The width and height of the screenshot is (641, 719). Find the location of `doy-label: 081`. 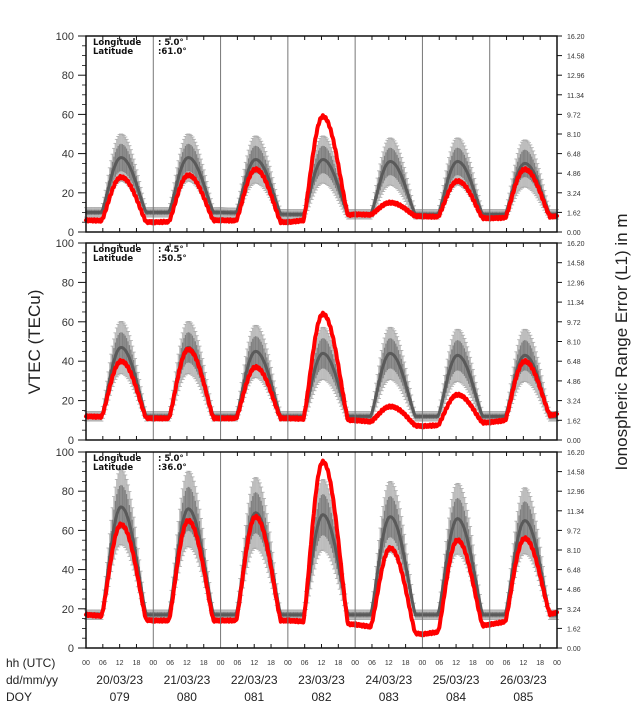

doy-label: 081 is located at coordinates (254, 697).